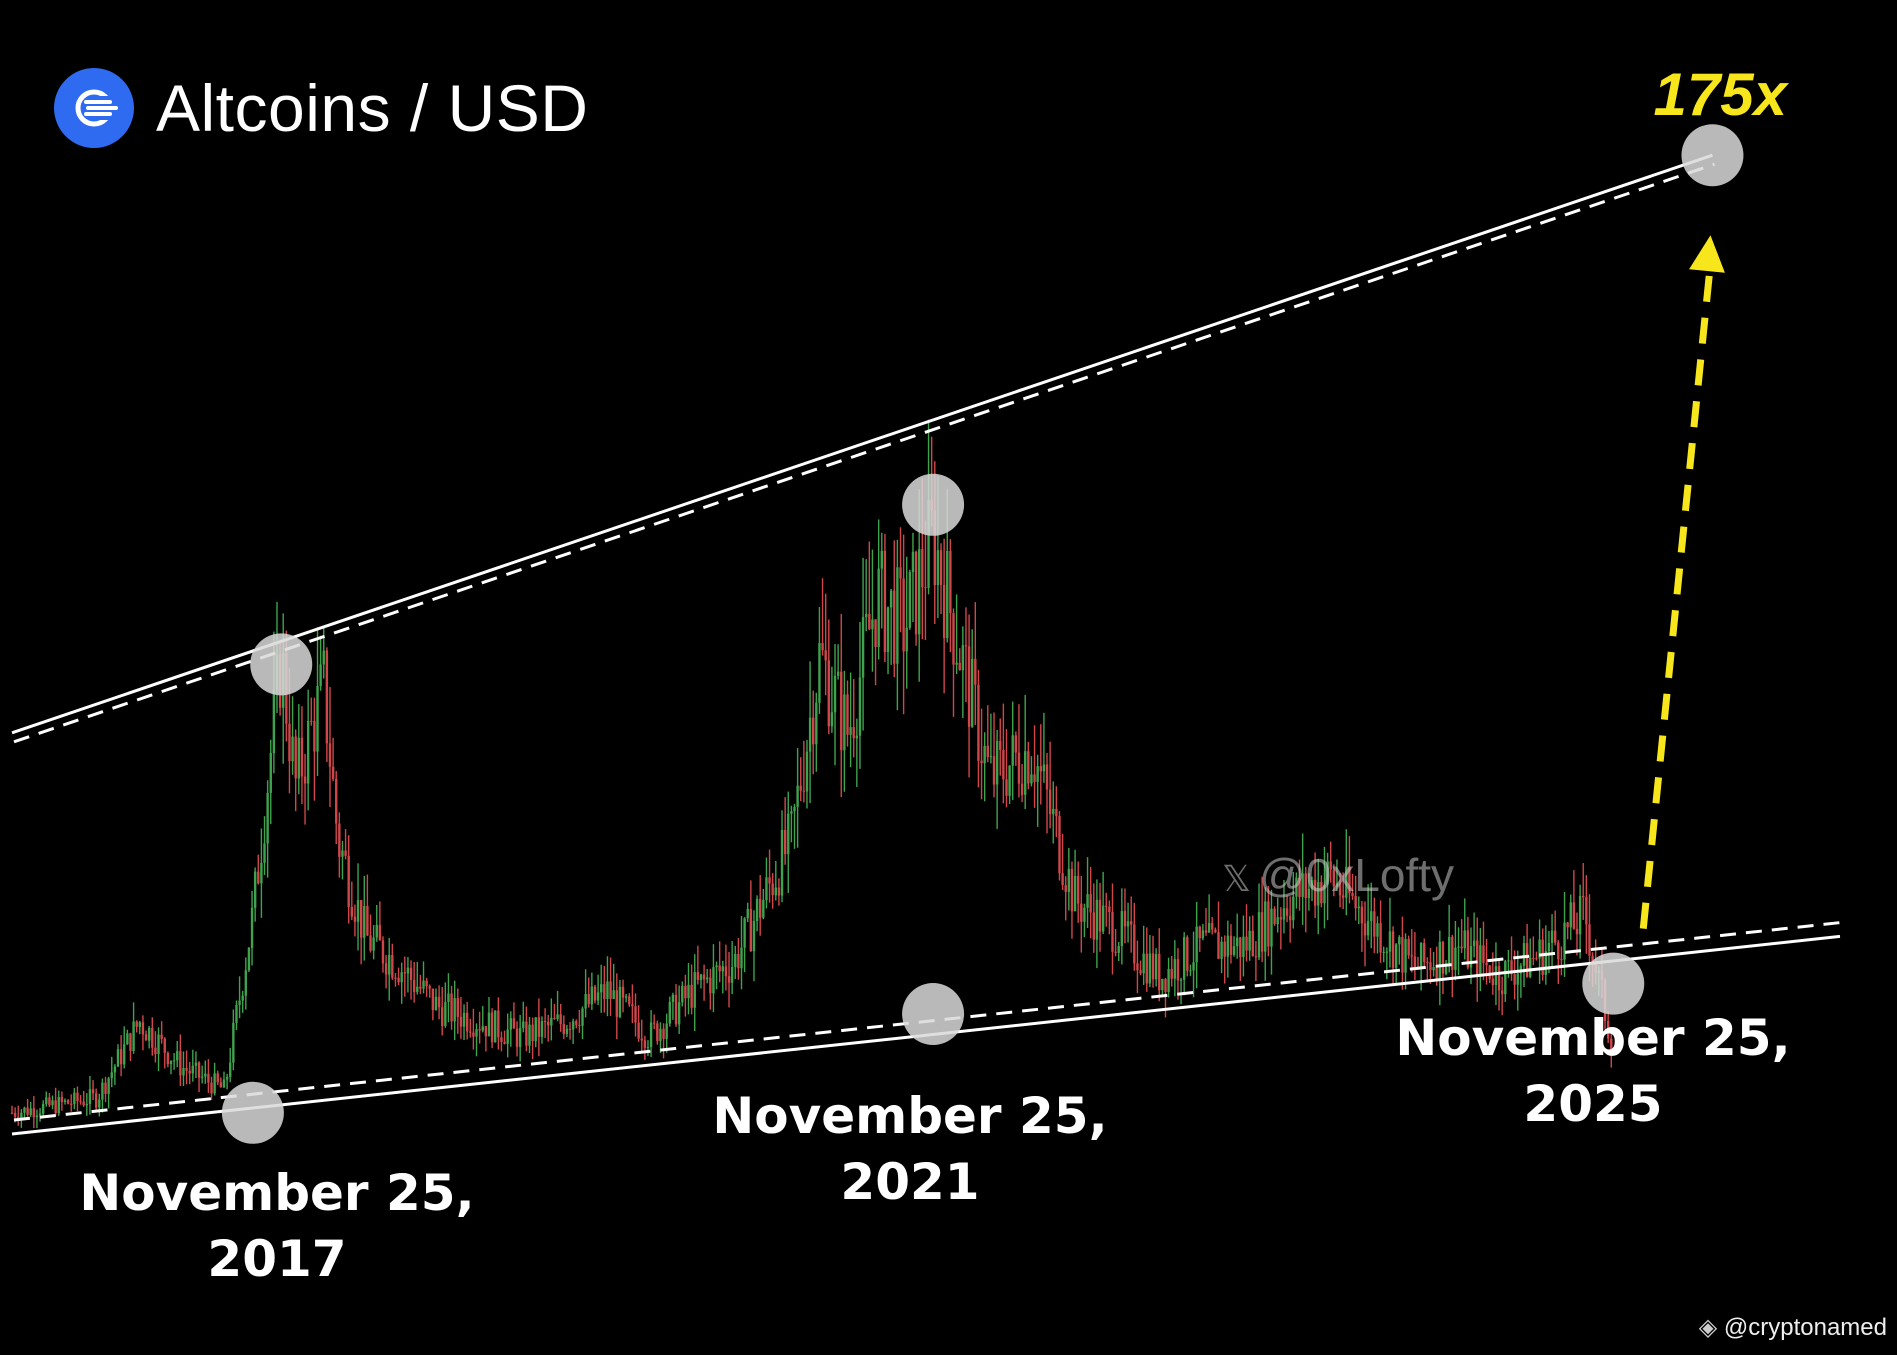  What do you see at coordinates (1593, 1038) in the screenshot?
I see `date-label-2025-line1: November 25,` at bounding box center [1593, 1038].